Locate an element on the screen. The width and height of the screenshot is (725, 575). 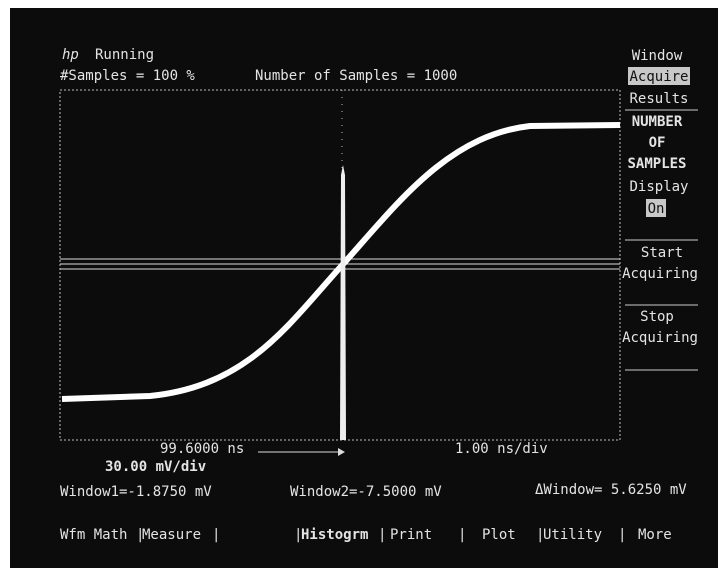
menu-item: SAMPLES is located at coordinates (656, 164).